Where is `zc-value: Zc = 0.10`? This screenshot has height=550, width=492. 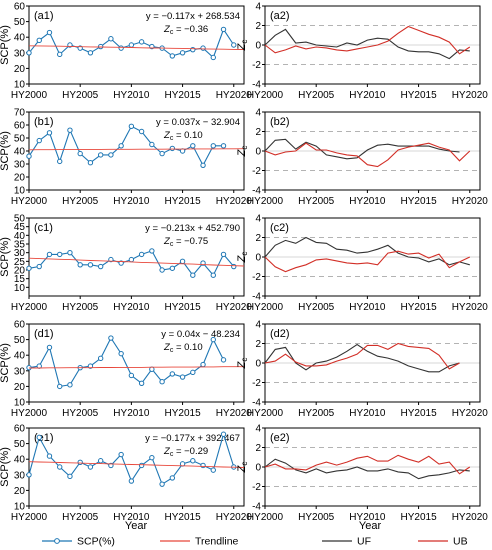
zc-value: Zc = 0.10 is located at coordinates (183, 136).